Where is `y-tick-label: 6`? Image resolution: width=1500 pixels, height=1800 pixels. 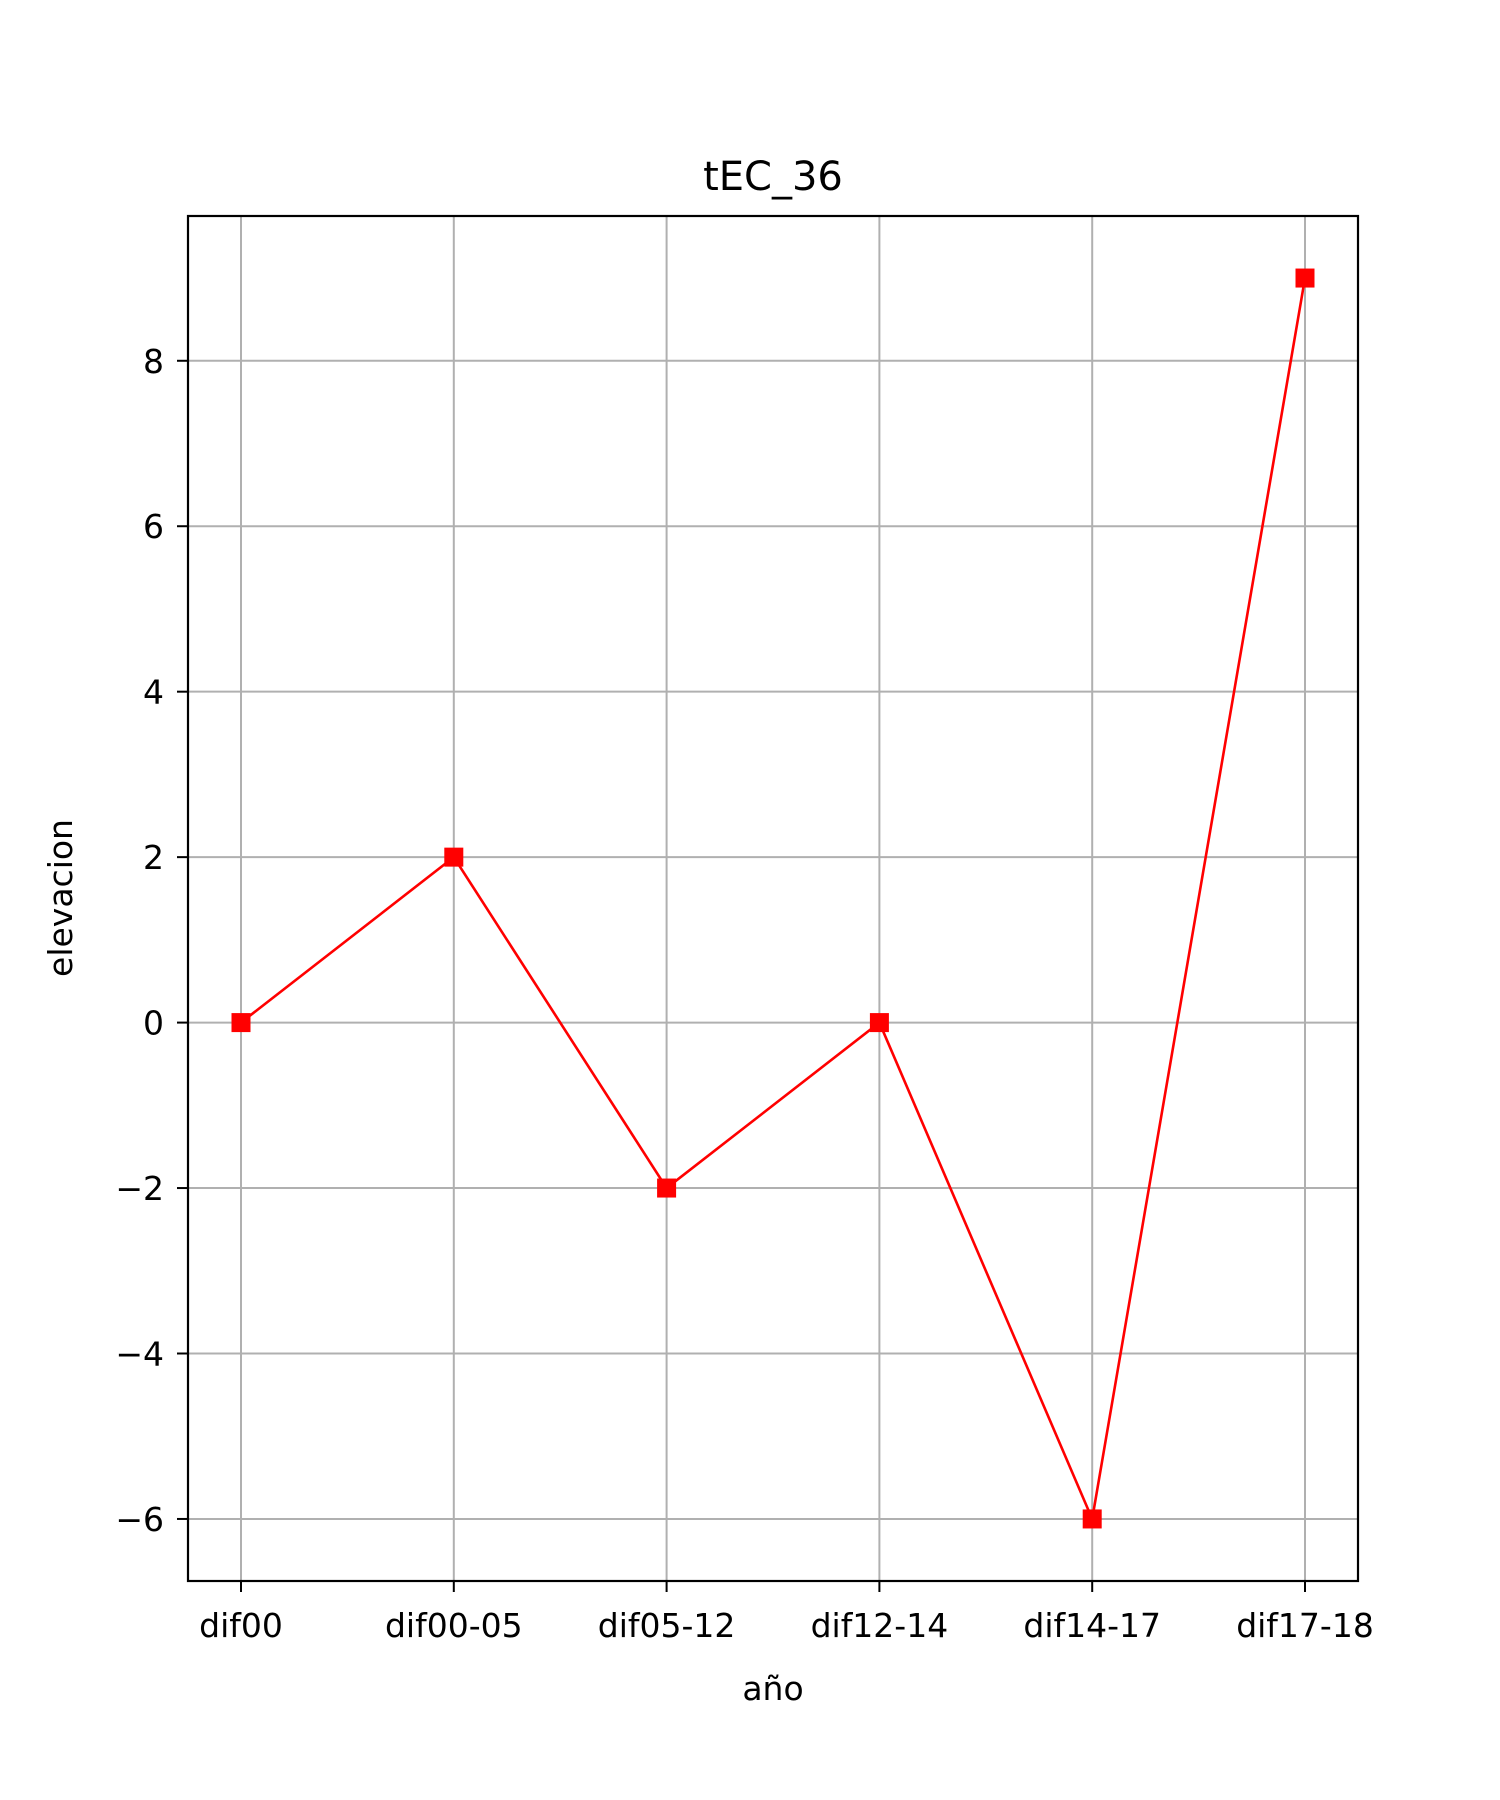
y-tick-label: 6 is located at coordinates (153, 526).